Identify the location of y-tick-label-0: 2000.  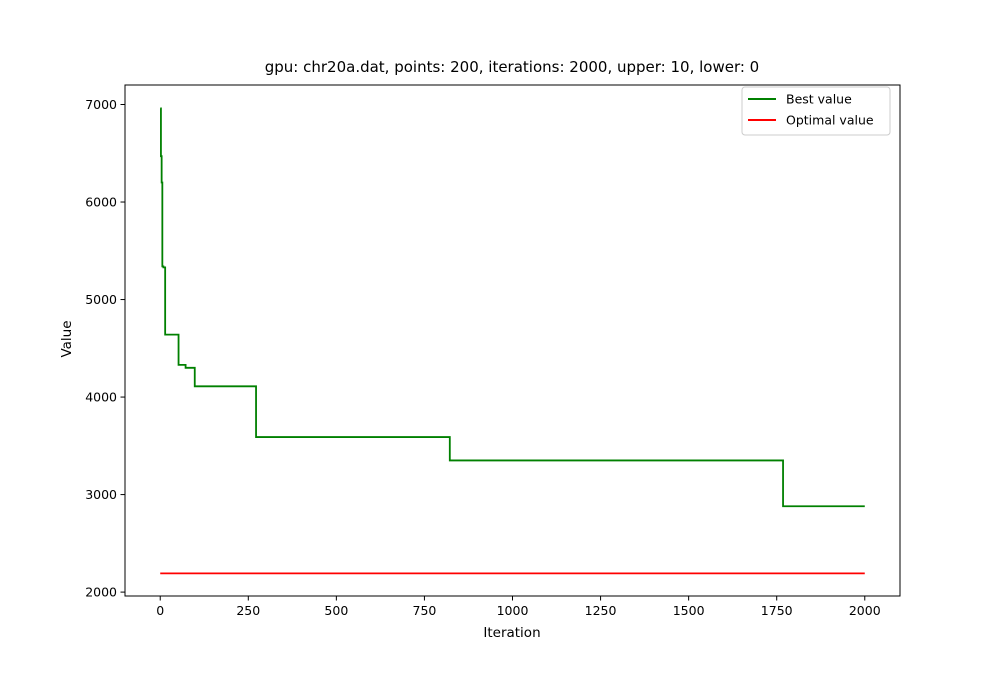
(101, 592).